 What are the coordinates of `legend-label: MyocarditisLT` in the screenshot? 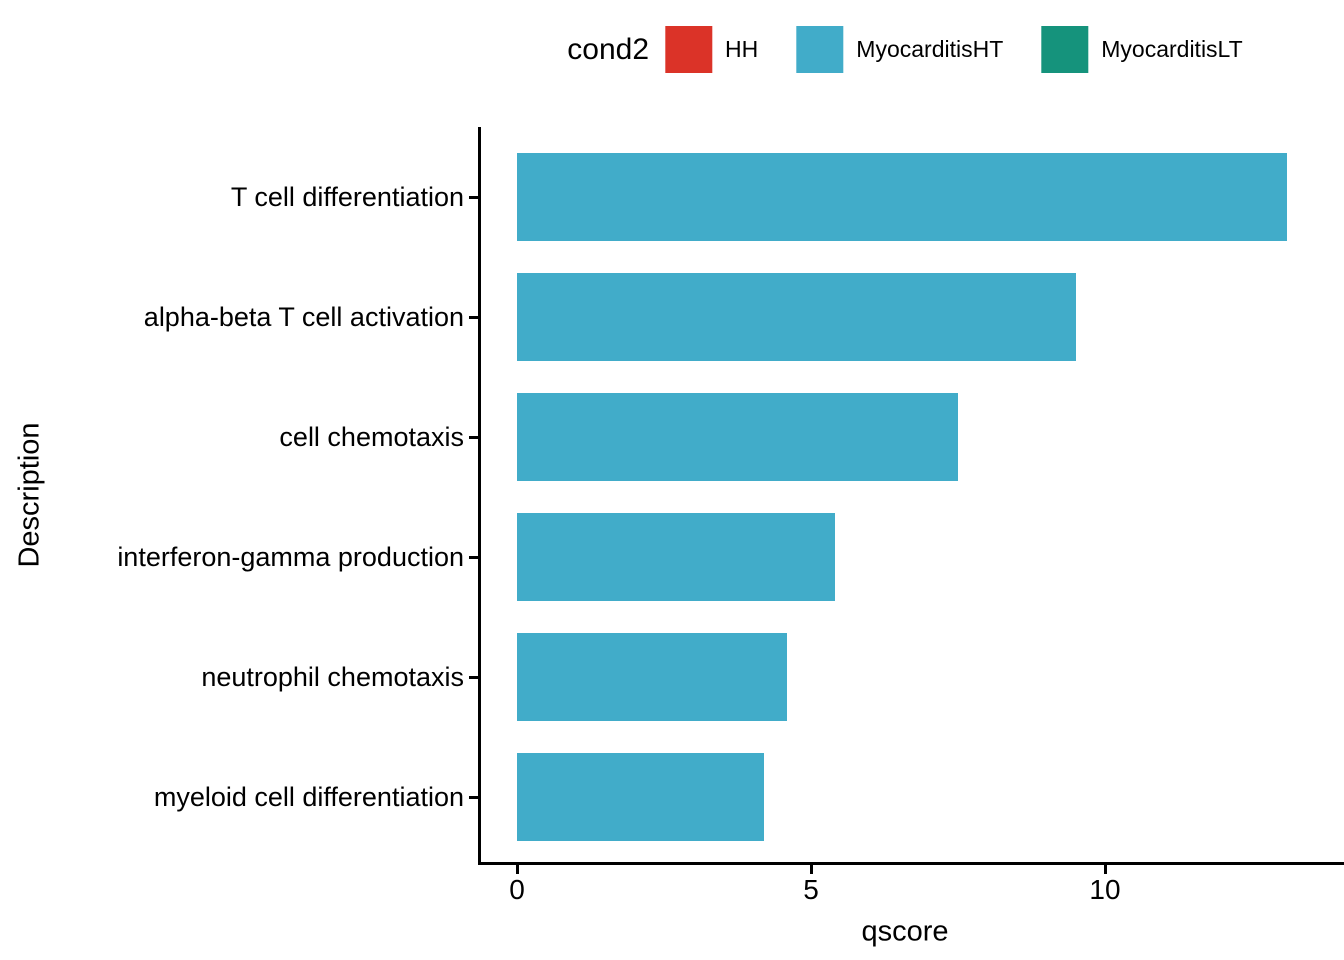 It's located at (1172, 49).